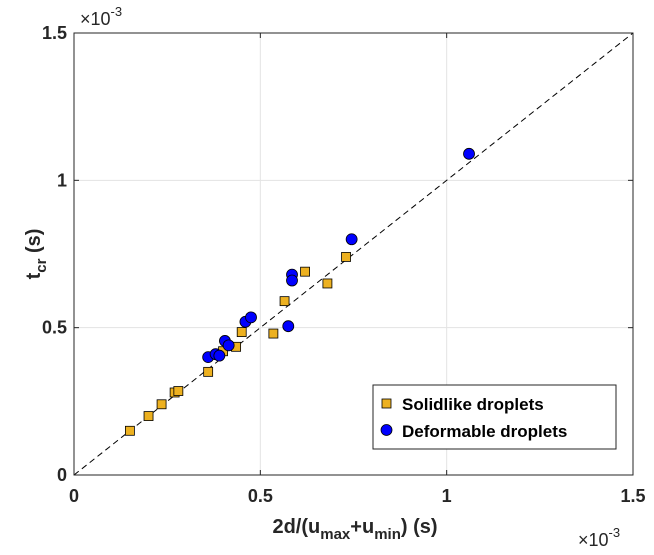  Describe the element at coordinates (62, 475) in the screenshot. I see `y-tick-label: 0` at that location.